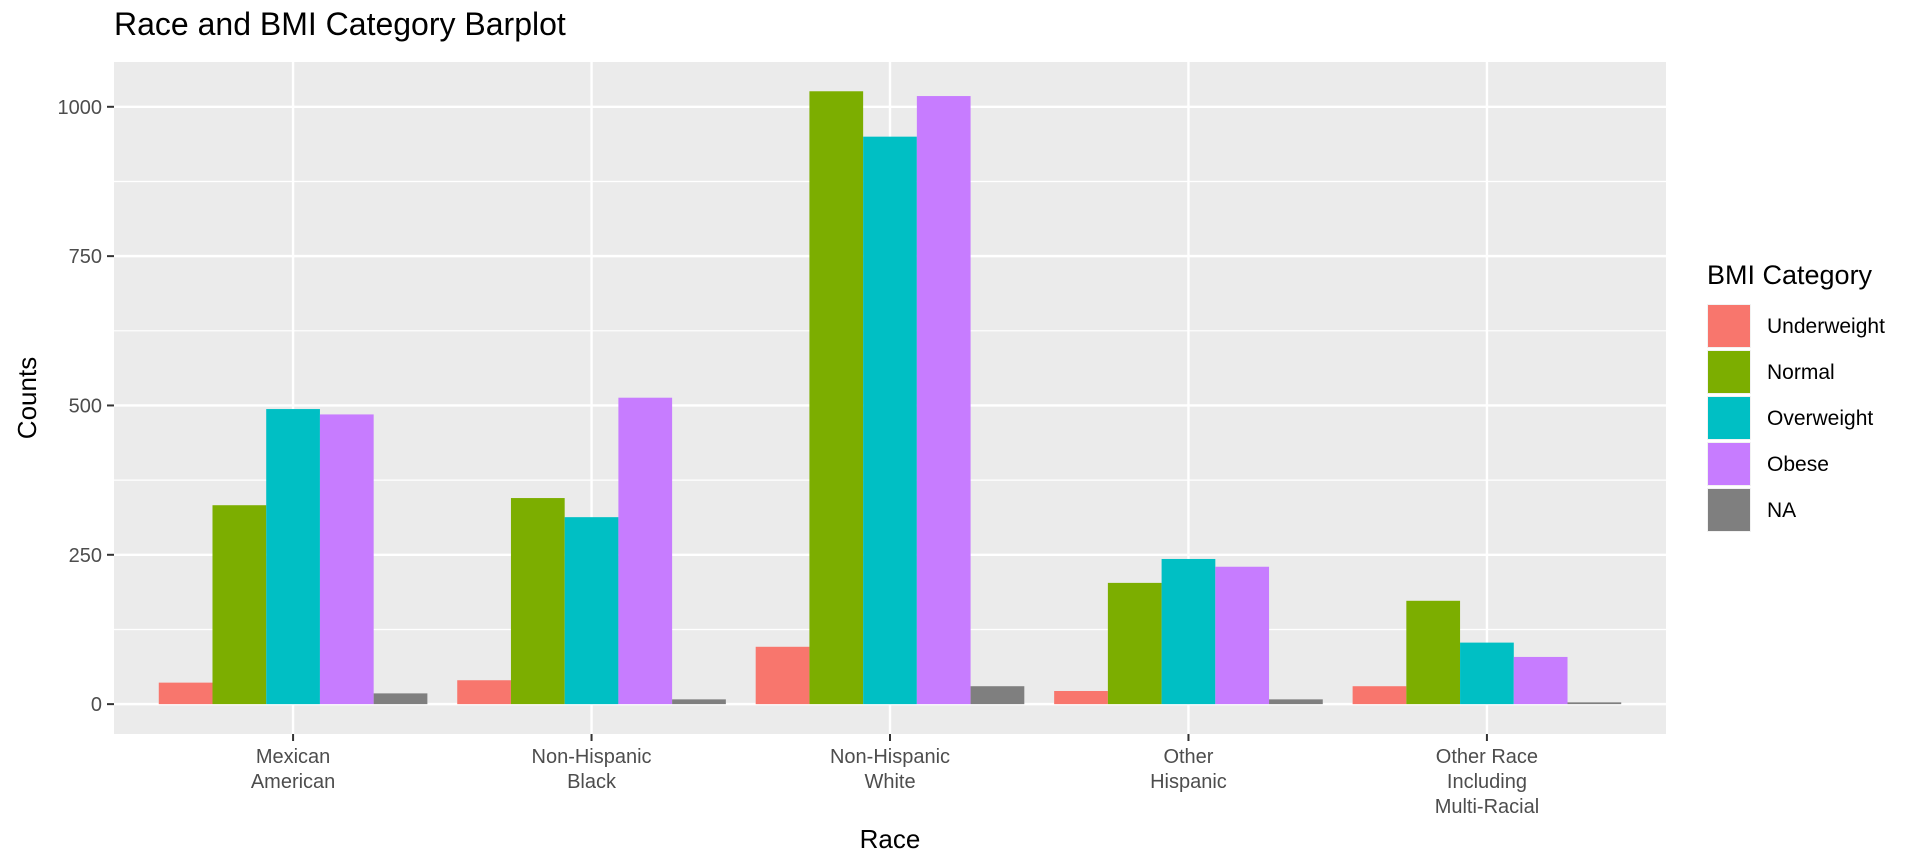 The width and height of the screenshot is (1920, 864). I want to click on x-tick-label-line: Black, so click(592, 782).